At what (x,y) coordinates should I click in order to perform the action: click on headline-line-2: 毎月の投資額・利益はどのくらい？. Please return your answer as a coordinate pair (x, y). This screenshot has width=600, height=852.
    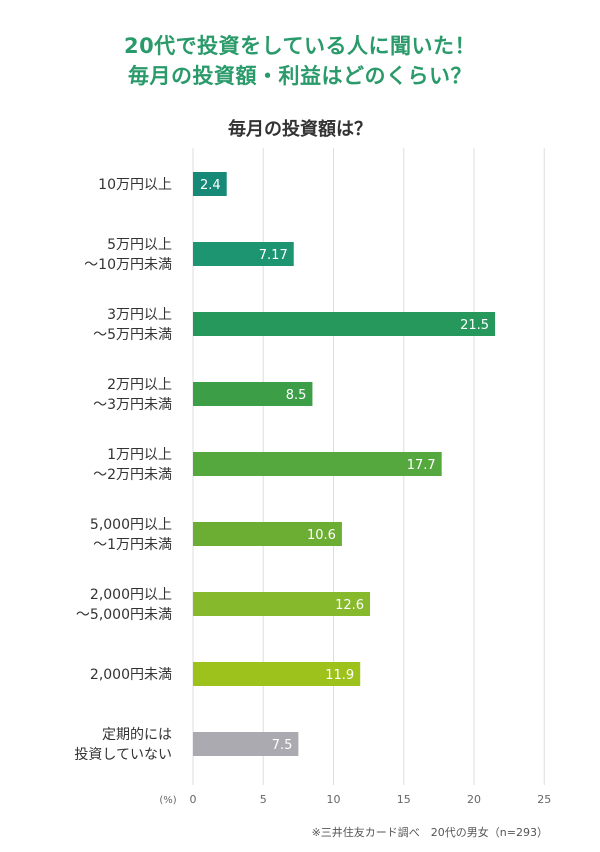
    Looking at the image, I should click on (300, 76).